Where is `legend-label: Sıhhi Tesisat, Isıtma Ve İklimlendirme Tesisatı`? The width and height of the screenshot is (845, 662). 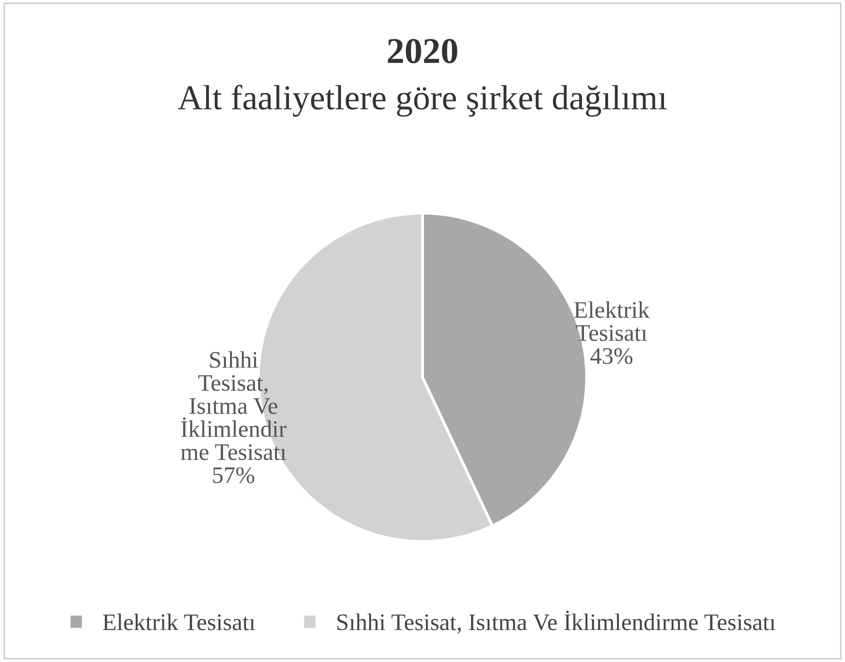 legend-label: Sıhhi Tesisat, Isıtma Ve İklimlendirme Tesisatı is located at coordinates (556, 622).